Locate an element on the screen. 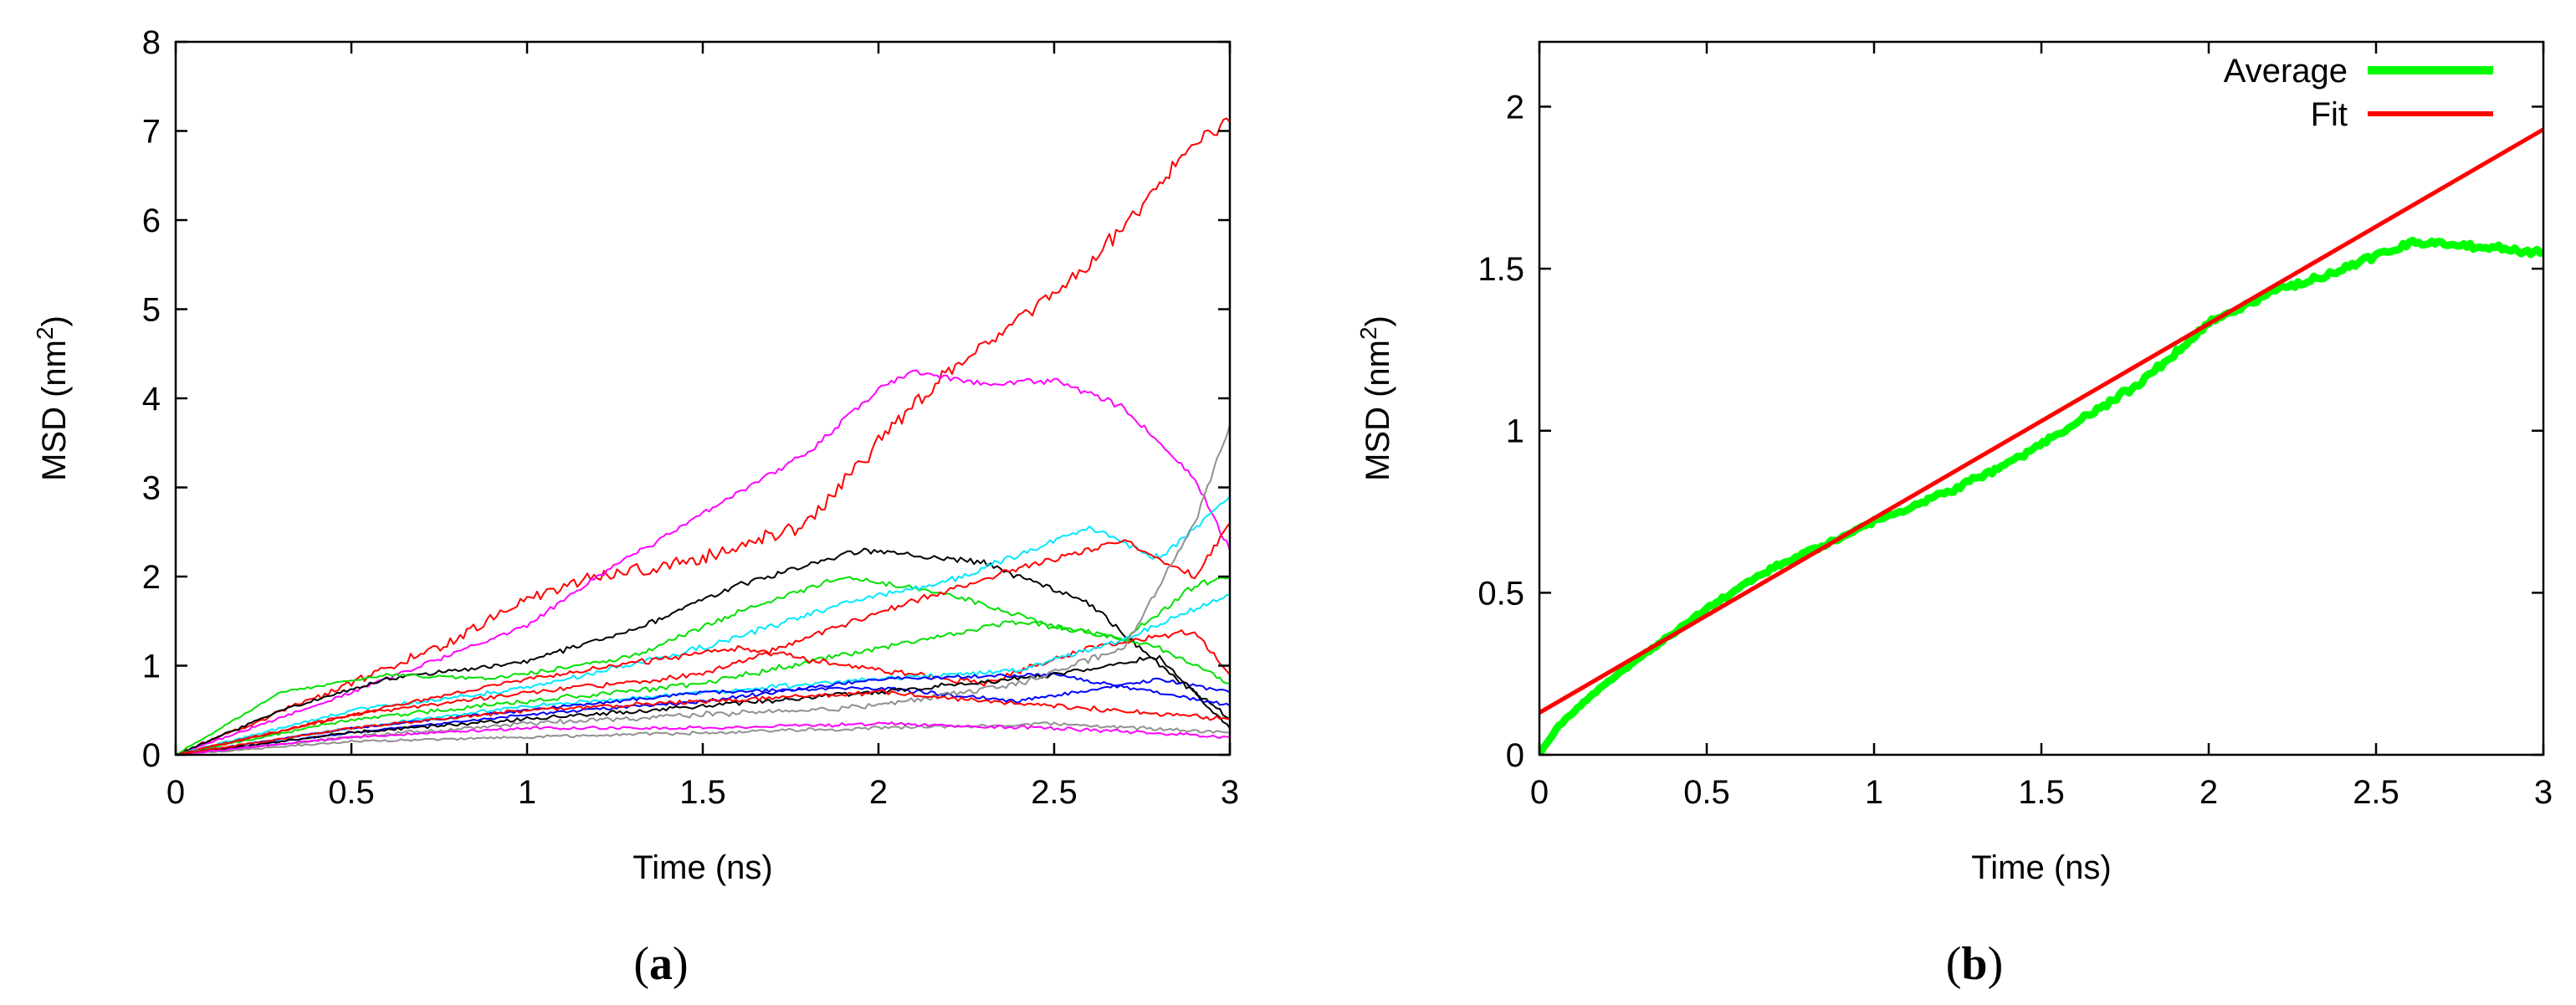  panel-a-y-tick-label: 0 is located at coordinates (151, 756).